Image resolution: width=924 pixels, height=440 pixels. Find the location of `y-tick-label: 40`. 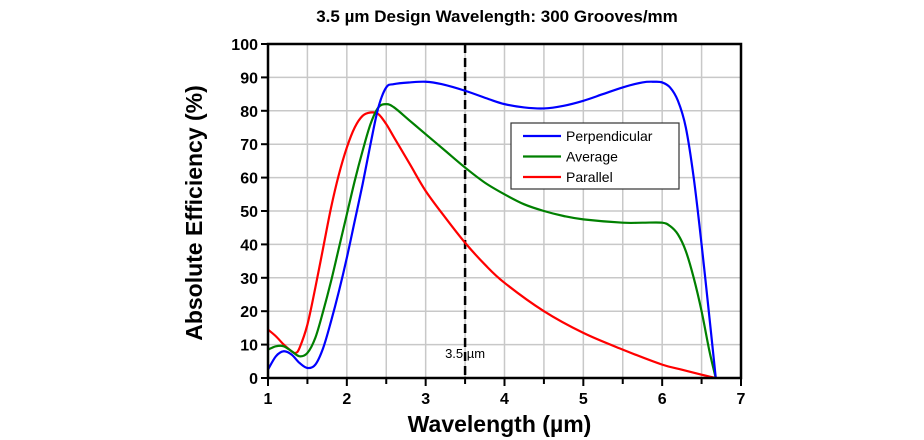

y-tick-label: 40 is located at coordinates (249, 245).